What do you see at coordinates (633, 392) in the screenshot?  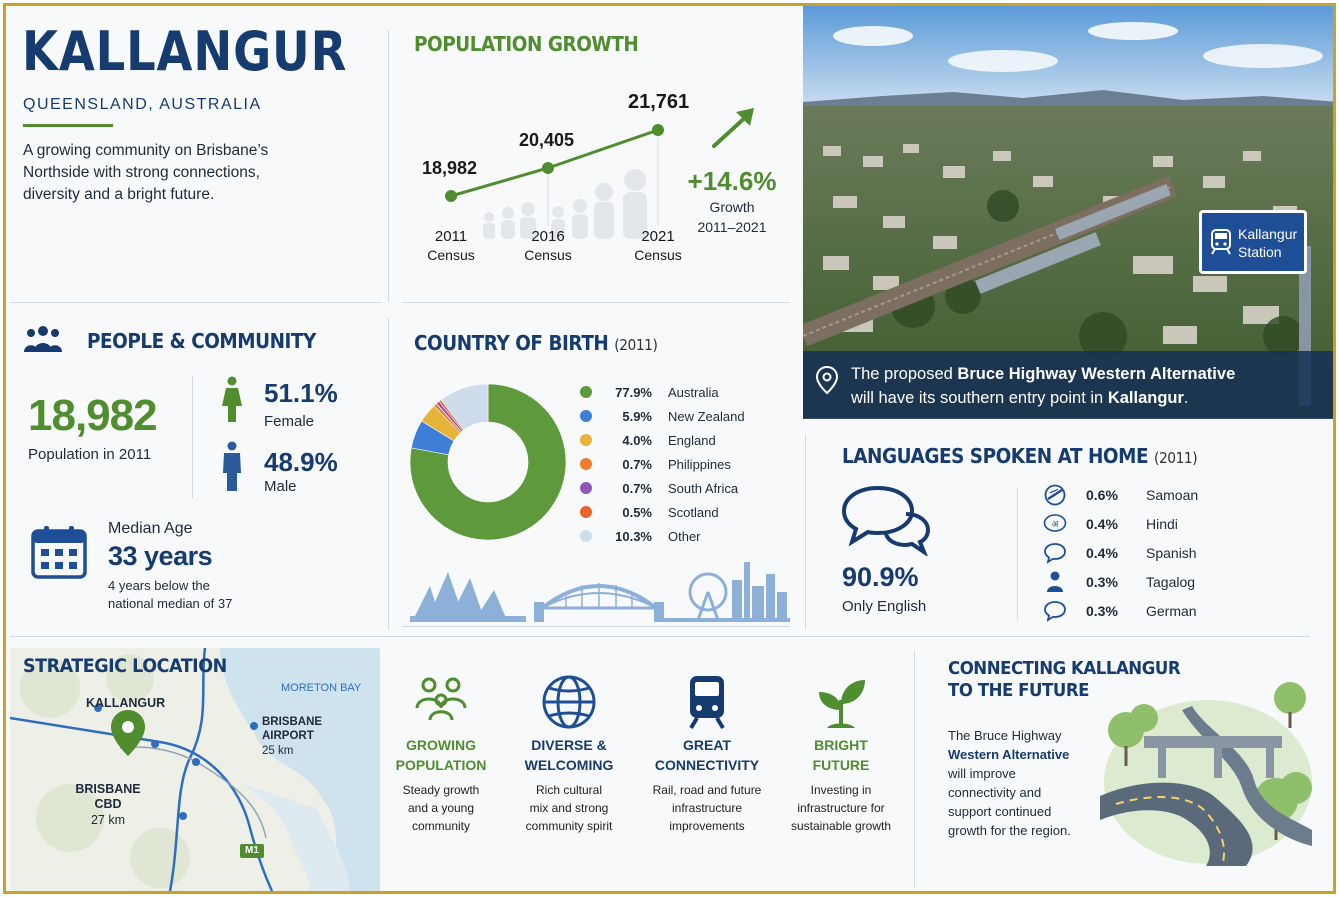 I see `legend-percent: 77.9%` at bounding box center [633, 392].